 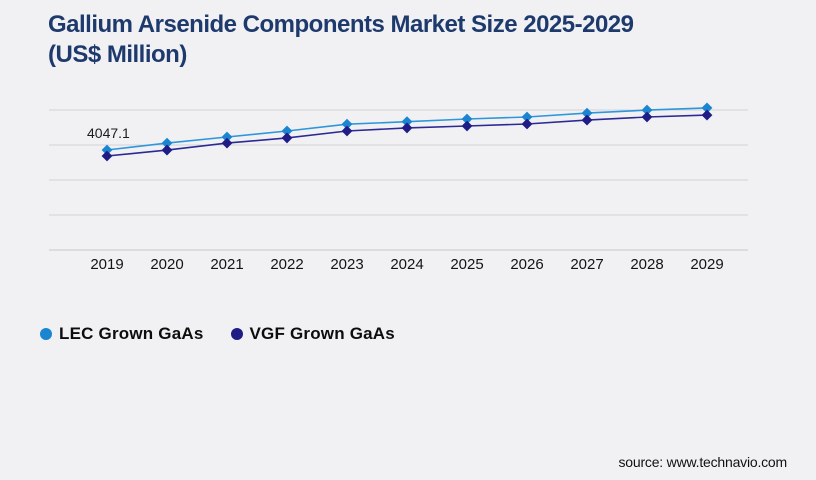 I want to click on vgf-series-dot-icon, so click(x=236, y=334).